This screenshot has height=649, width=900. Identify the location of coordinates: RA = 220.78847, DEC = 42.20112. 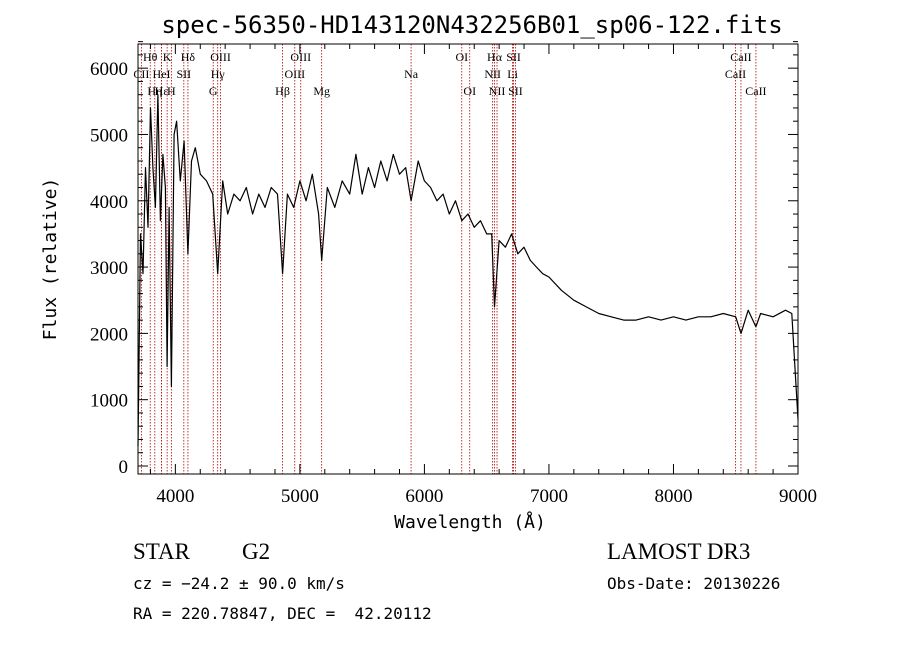
(282, 613).